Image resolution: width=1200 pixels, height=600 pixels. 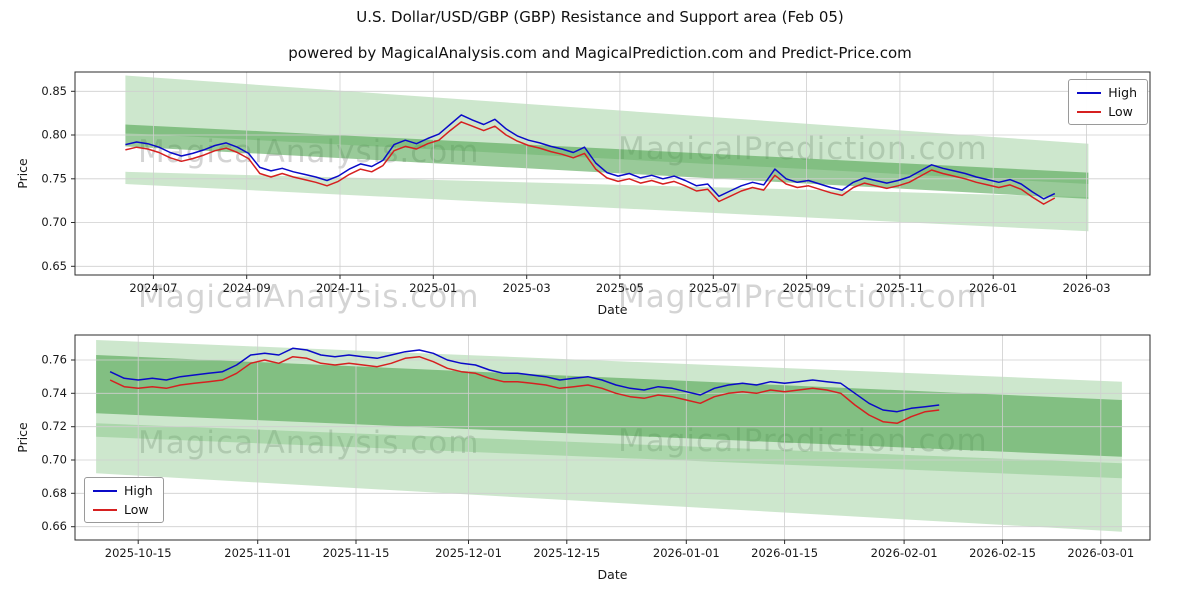 What do you see at coordinates (340, 288) in the screenshot?
I see `svg-text: 2024-11` at bounding box center [340, 288].